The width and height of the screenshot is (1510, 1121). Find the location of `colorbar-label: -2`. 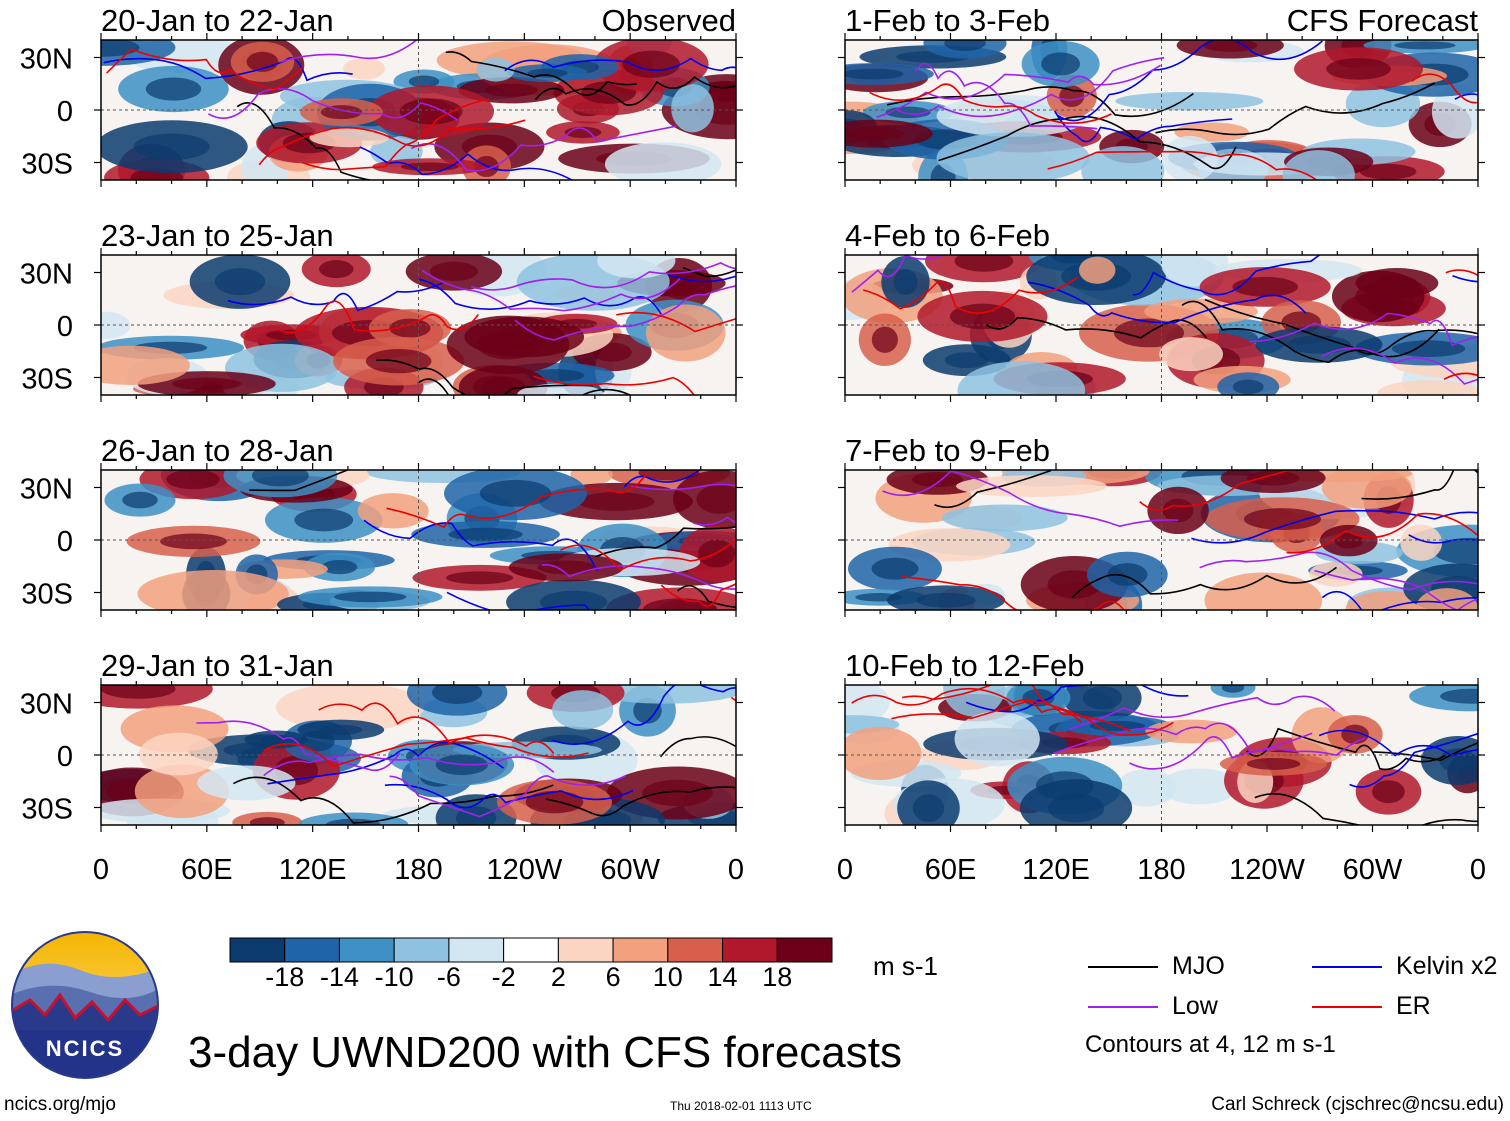

colorbar-label: -2 is located at coordinates (503, 977).